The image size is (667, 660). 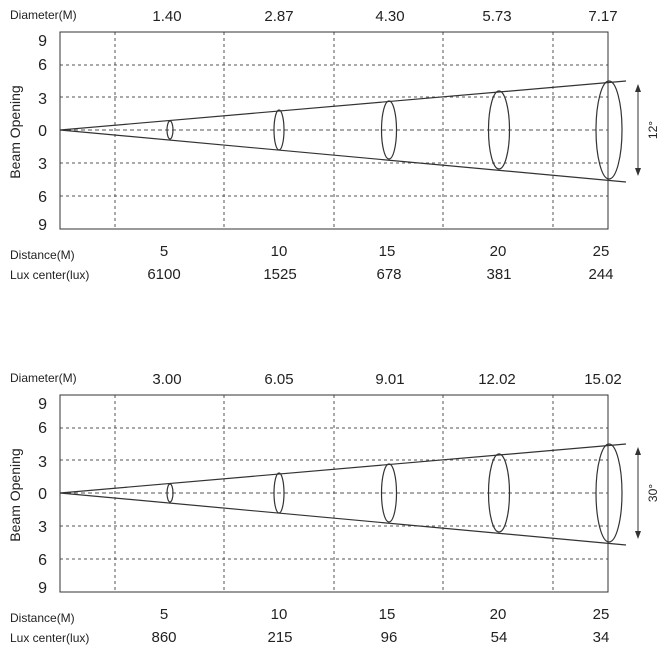 I want to click on lux-value: 381, so click(x=498, y=274).